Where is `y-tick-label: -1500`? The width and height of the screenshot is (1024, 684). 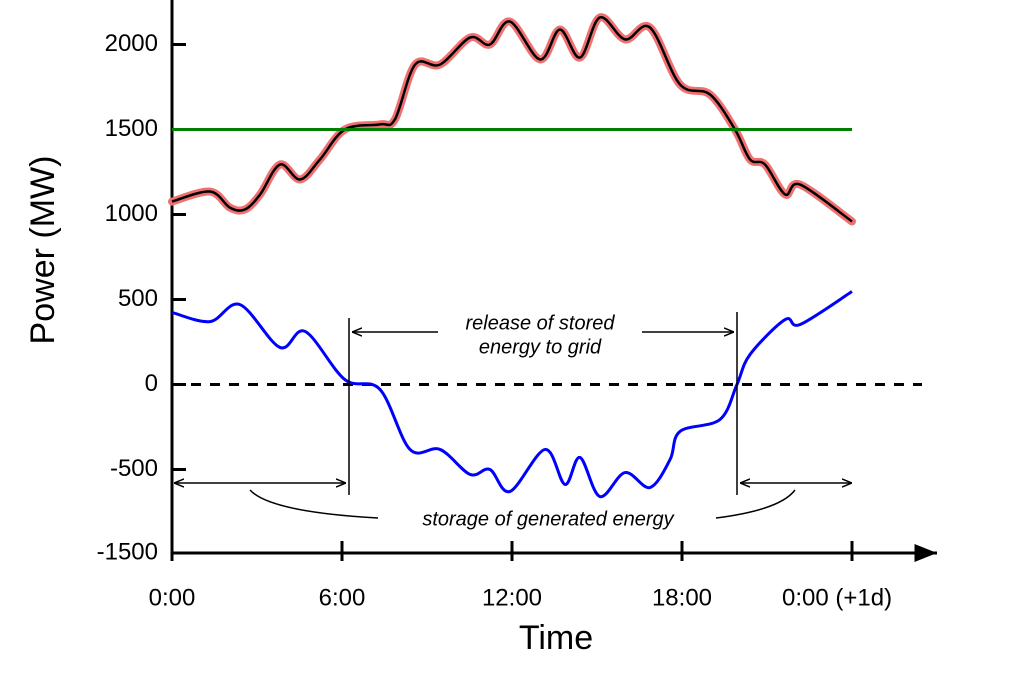 y-tick-label: -1500 is located at coordinates (127, 551).